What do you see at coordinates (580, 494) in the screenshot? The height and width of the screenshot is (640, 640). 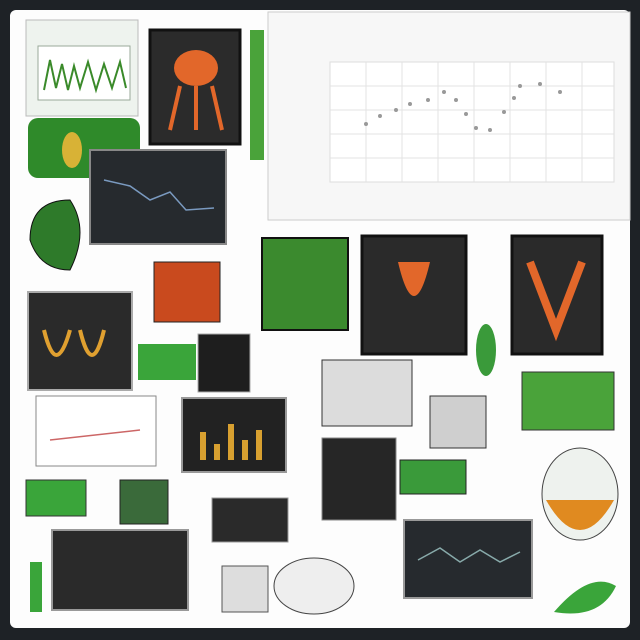 I see `bowl` at bounding box center [580, 494].